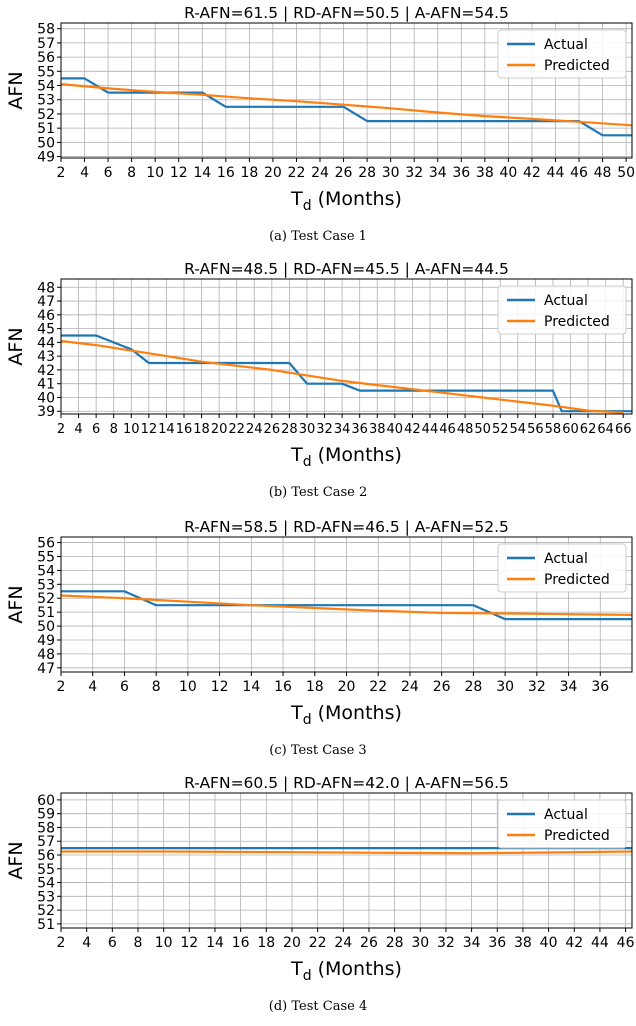 The image size is (636, 1026). What do you see at coordinates (254, 429) in the screenshot?
I see `x-tick-label: 24` at bounding box center [254, 429].